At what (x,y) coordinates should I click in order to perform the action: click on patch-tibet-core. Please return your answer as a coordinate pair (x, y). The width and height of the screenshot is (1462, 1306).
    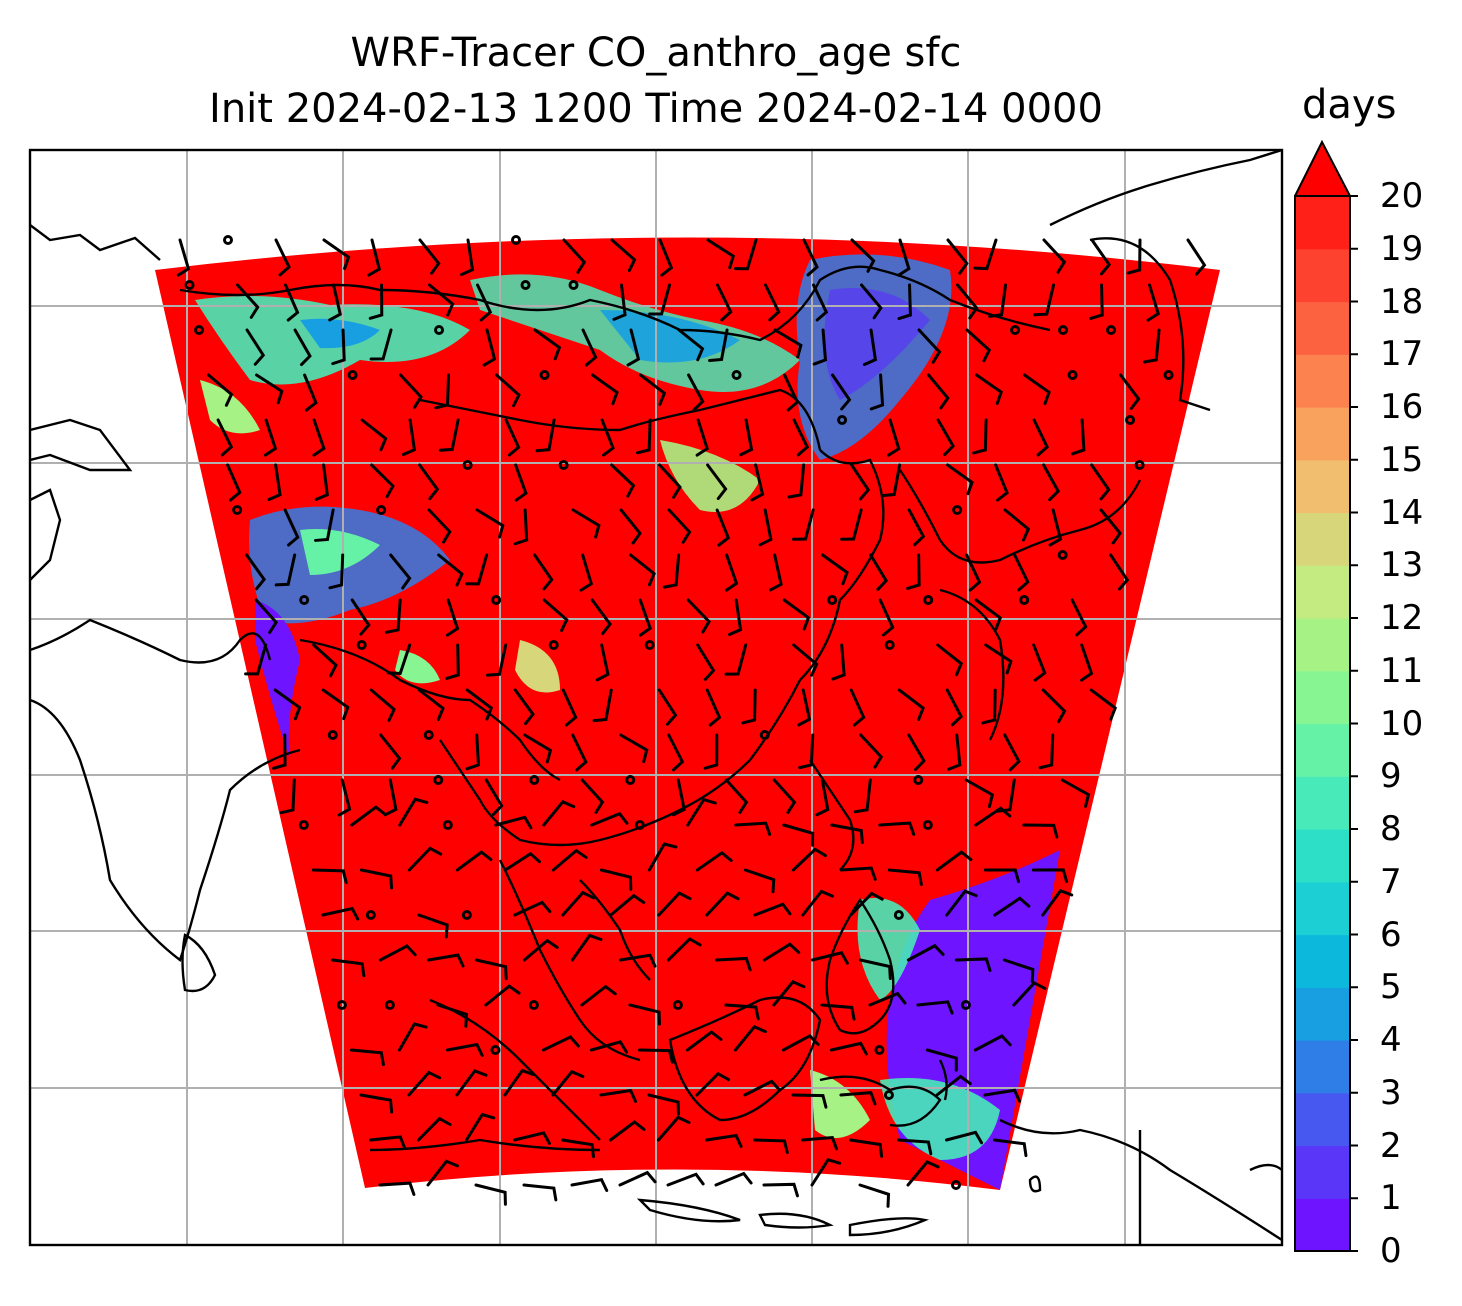
    Looking at the image, I should click on (340, 333).